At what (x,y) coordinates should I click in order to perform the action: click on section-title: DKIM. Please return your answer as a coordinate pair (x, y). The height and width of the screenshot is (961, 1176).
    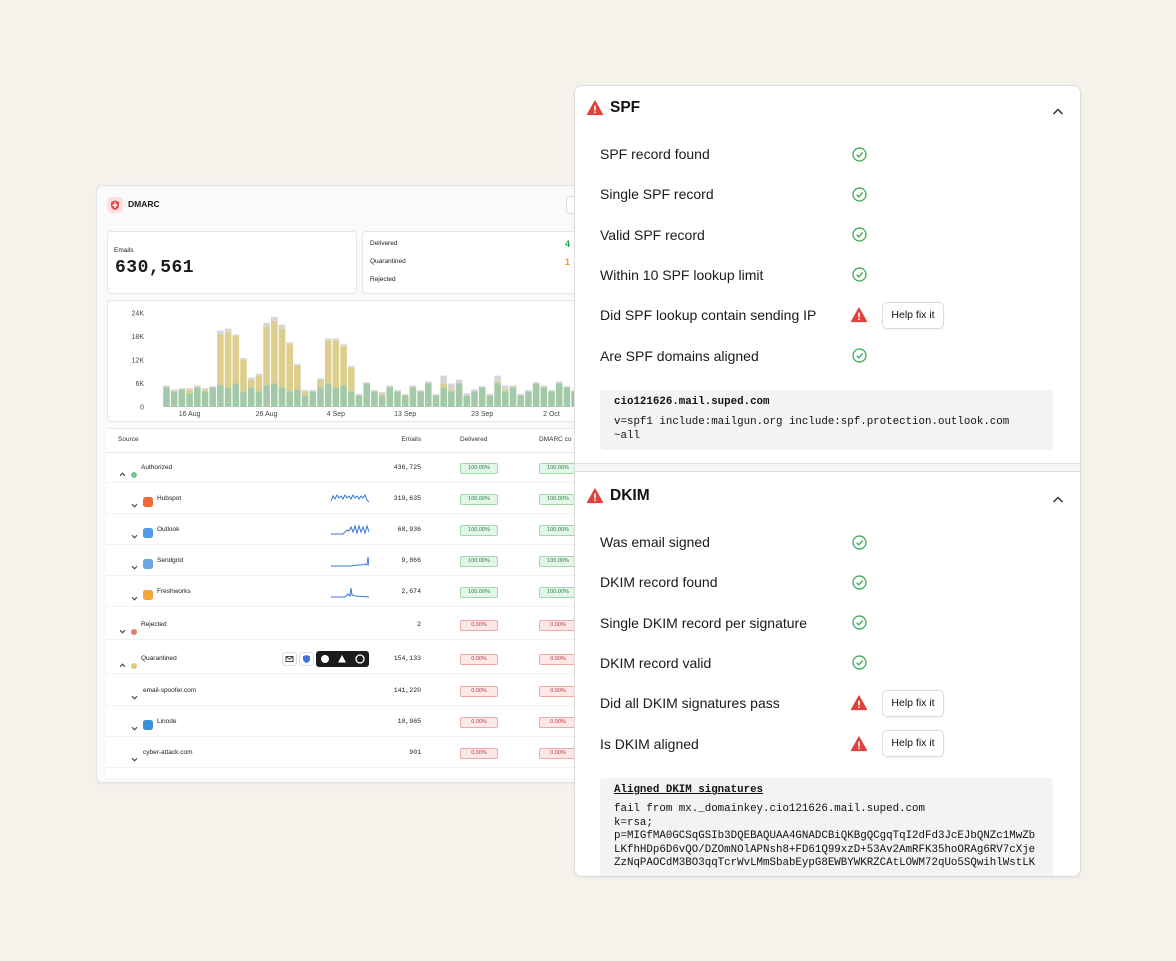
    Looking at the image, I should click on (630, 495).